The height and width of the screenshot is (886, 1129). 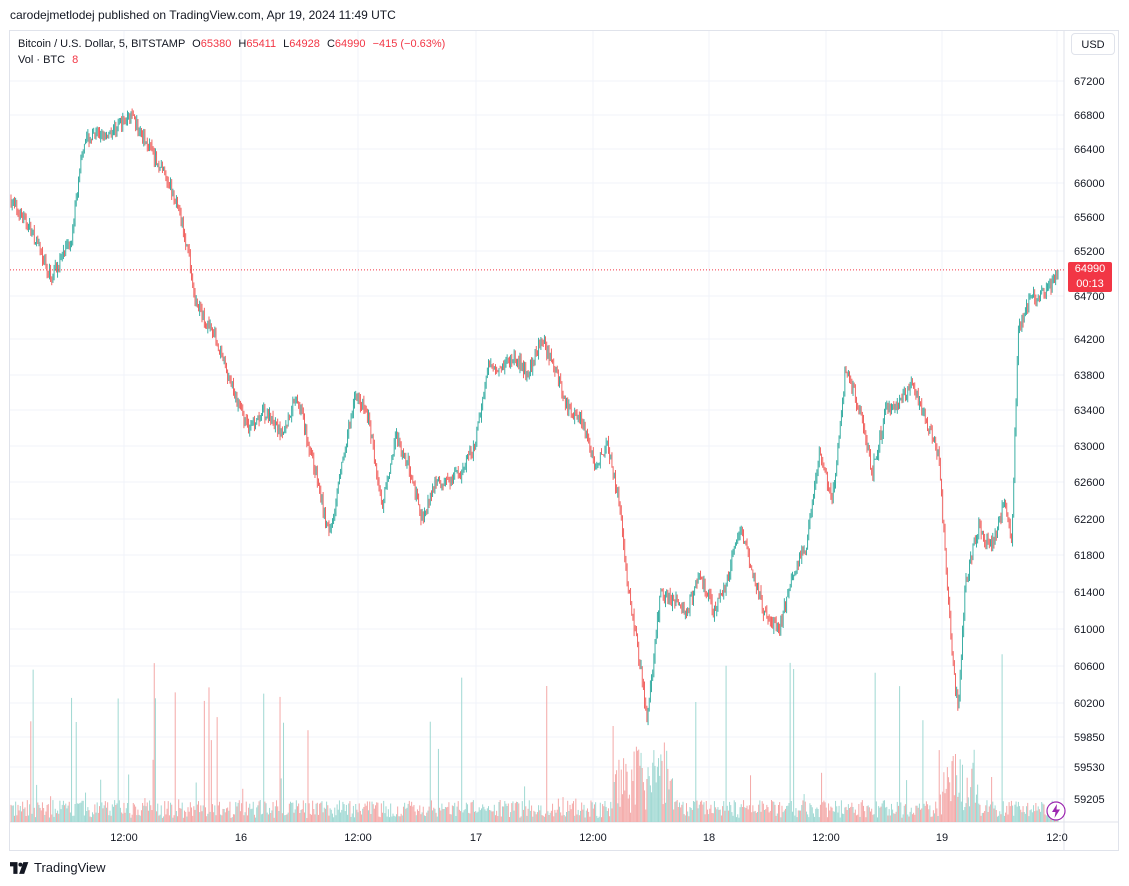 I want to click on legend-close-value: 64990, so click(x=350, y=44).